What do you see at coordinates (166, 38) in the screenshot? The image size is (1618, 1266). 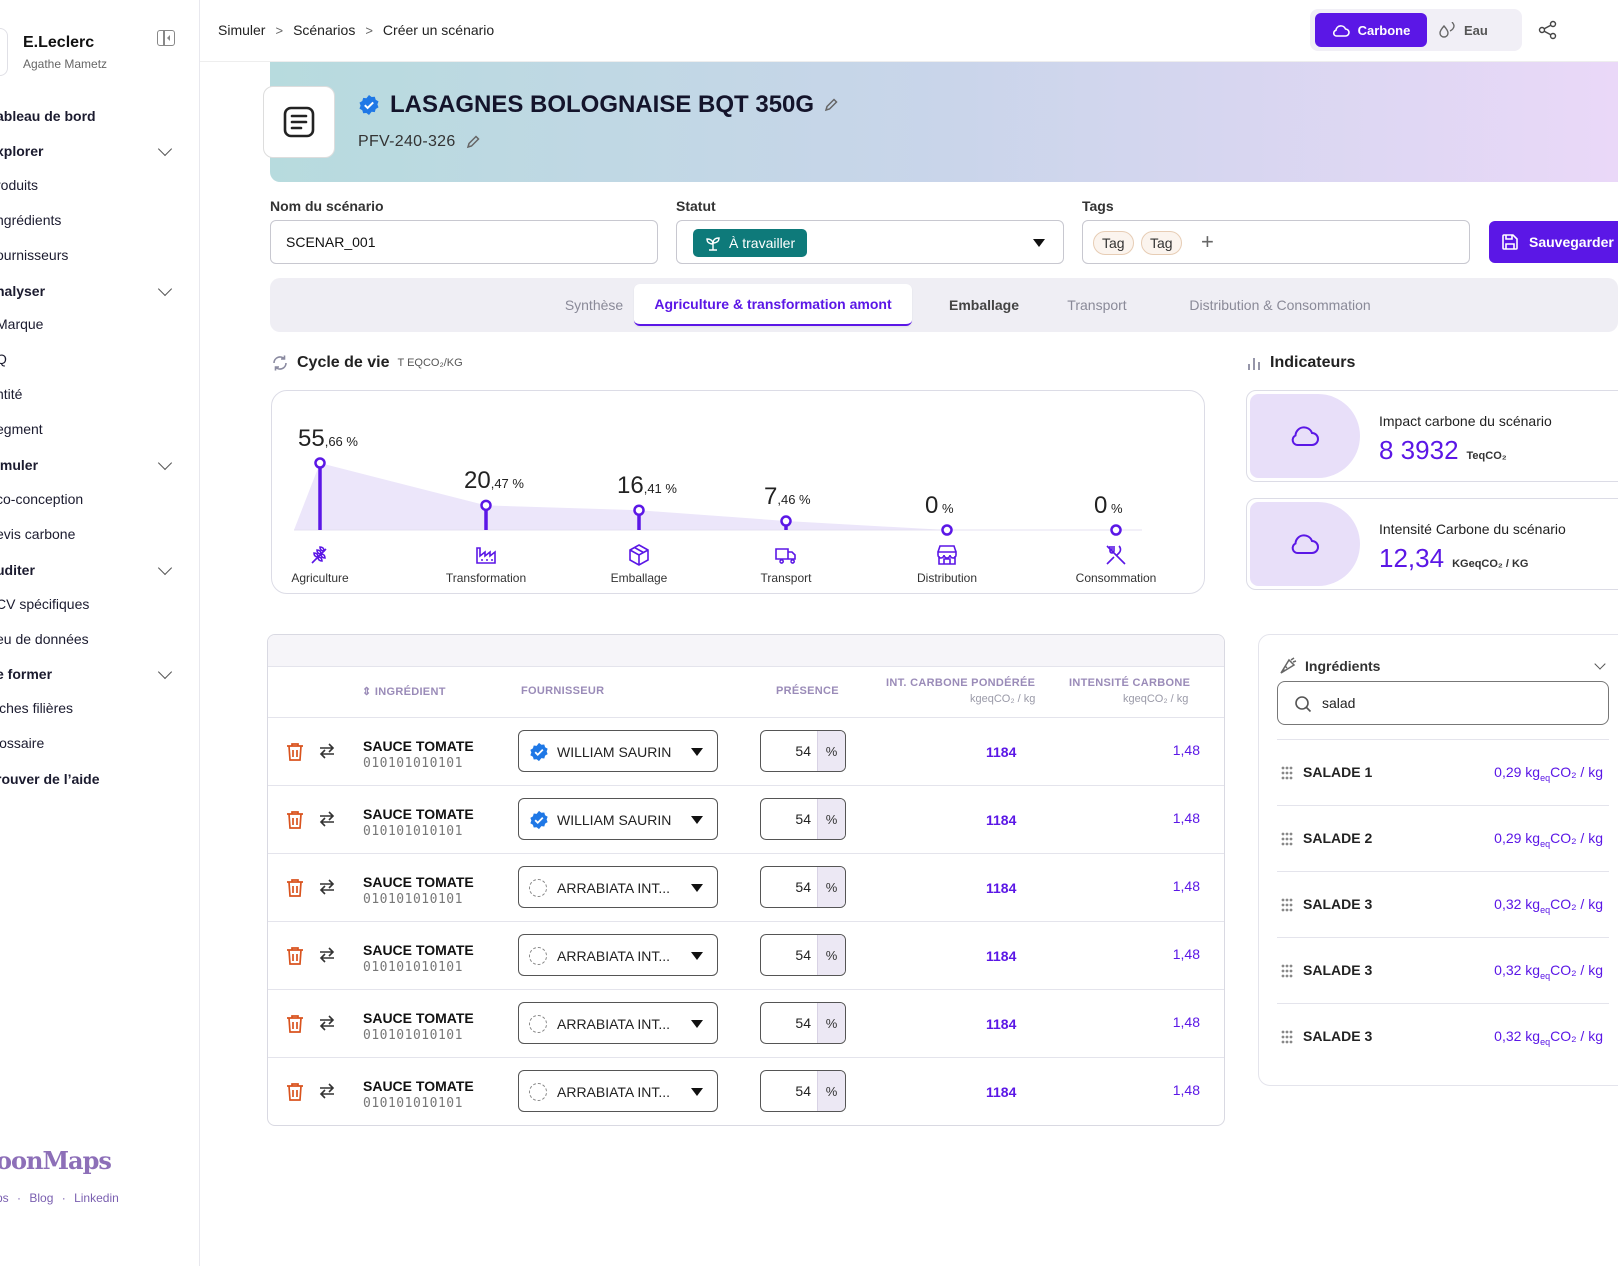 I see `collapse-sidebar-icon` at bounding box center [166, 38].